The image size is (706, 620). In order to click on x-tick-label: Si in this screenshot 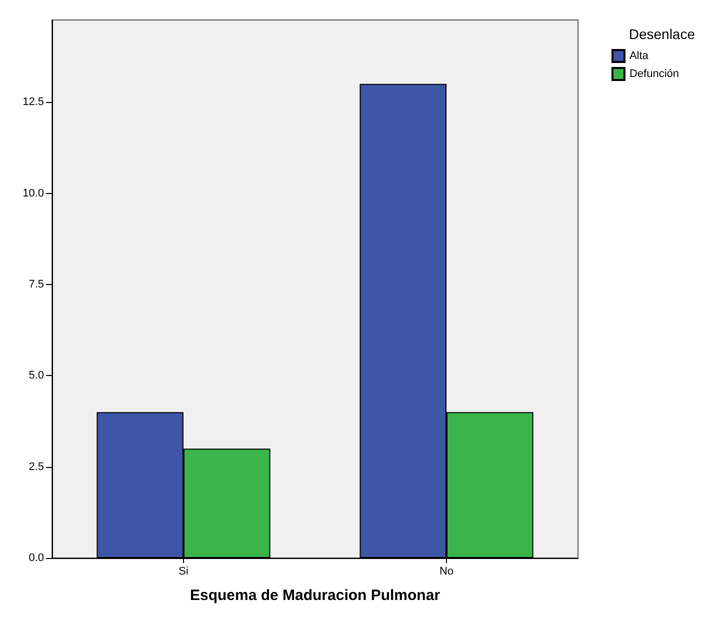, I will do `click(183, 572)`.